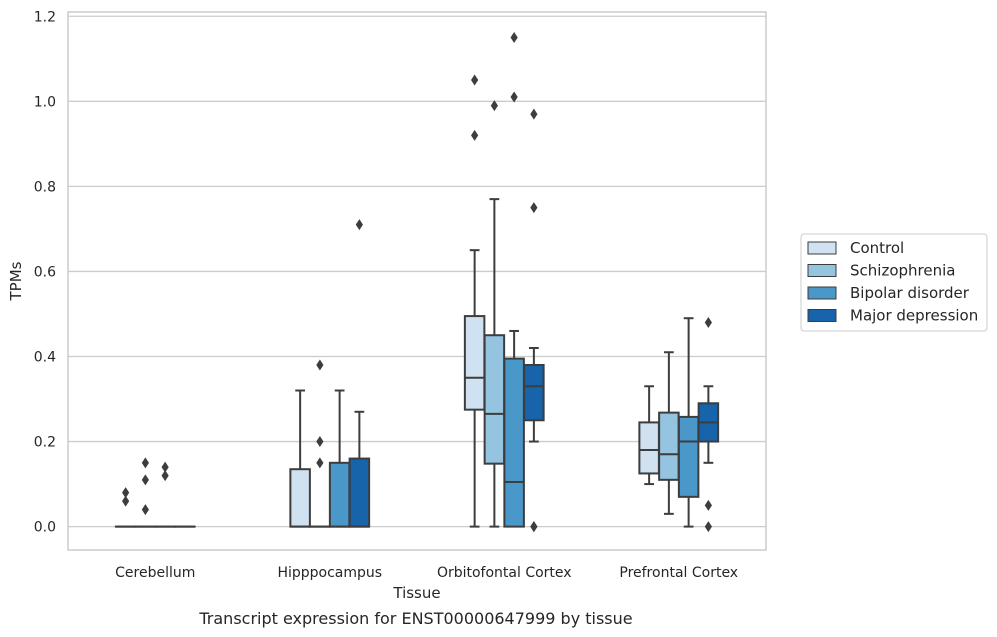 Image resolution: width=997 pixels, height=637 pixels. I want to click on y-tick-label: 0.8, so click(45, 187).